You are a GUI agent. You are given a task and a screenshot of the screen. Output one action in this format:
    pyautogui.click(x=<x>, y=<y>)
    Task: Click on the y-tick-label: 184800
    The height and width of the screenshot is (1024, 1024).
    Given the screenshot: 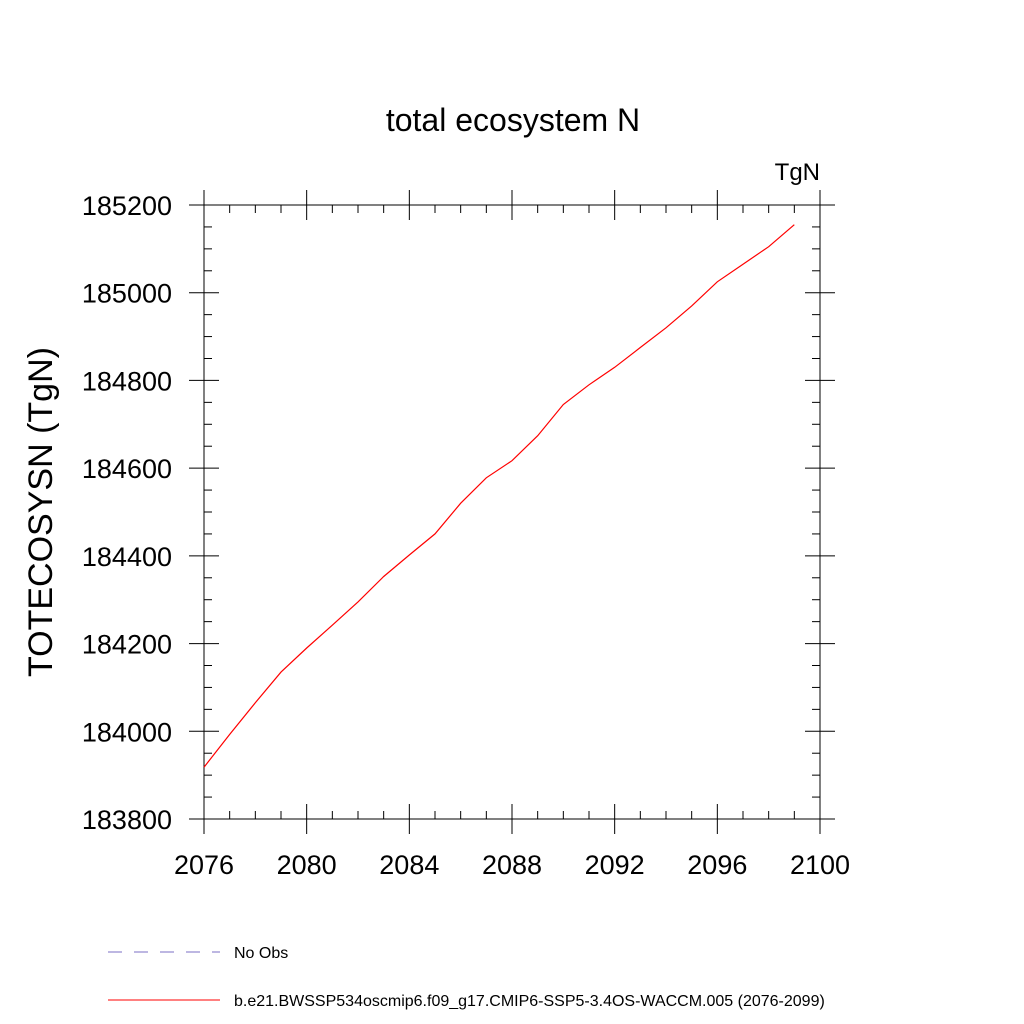 What is the action you would take?
    pyautogui.click(x=127, y=381)
    